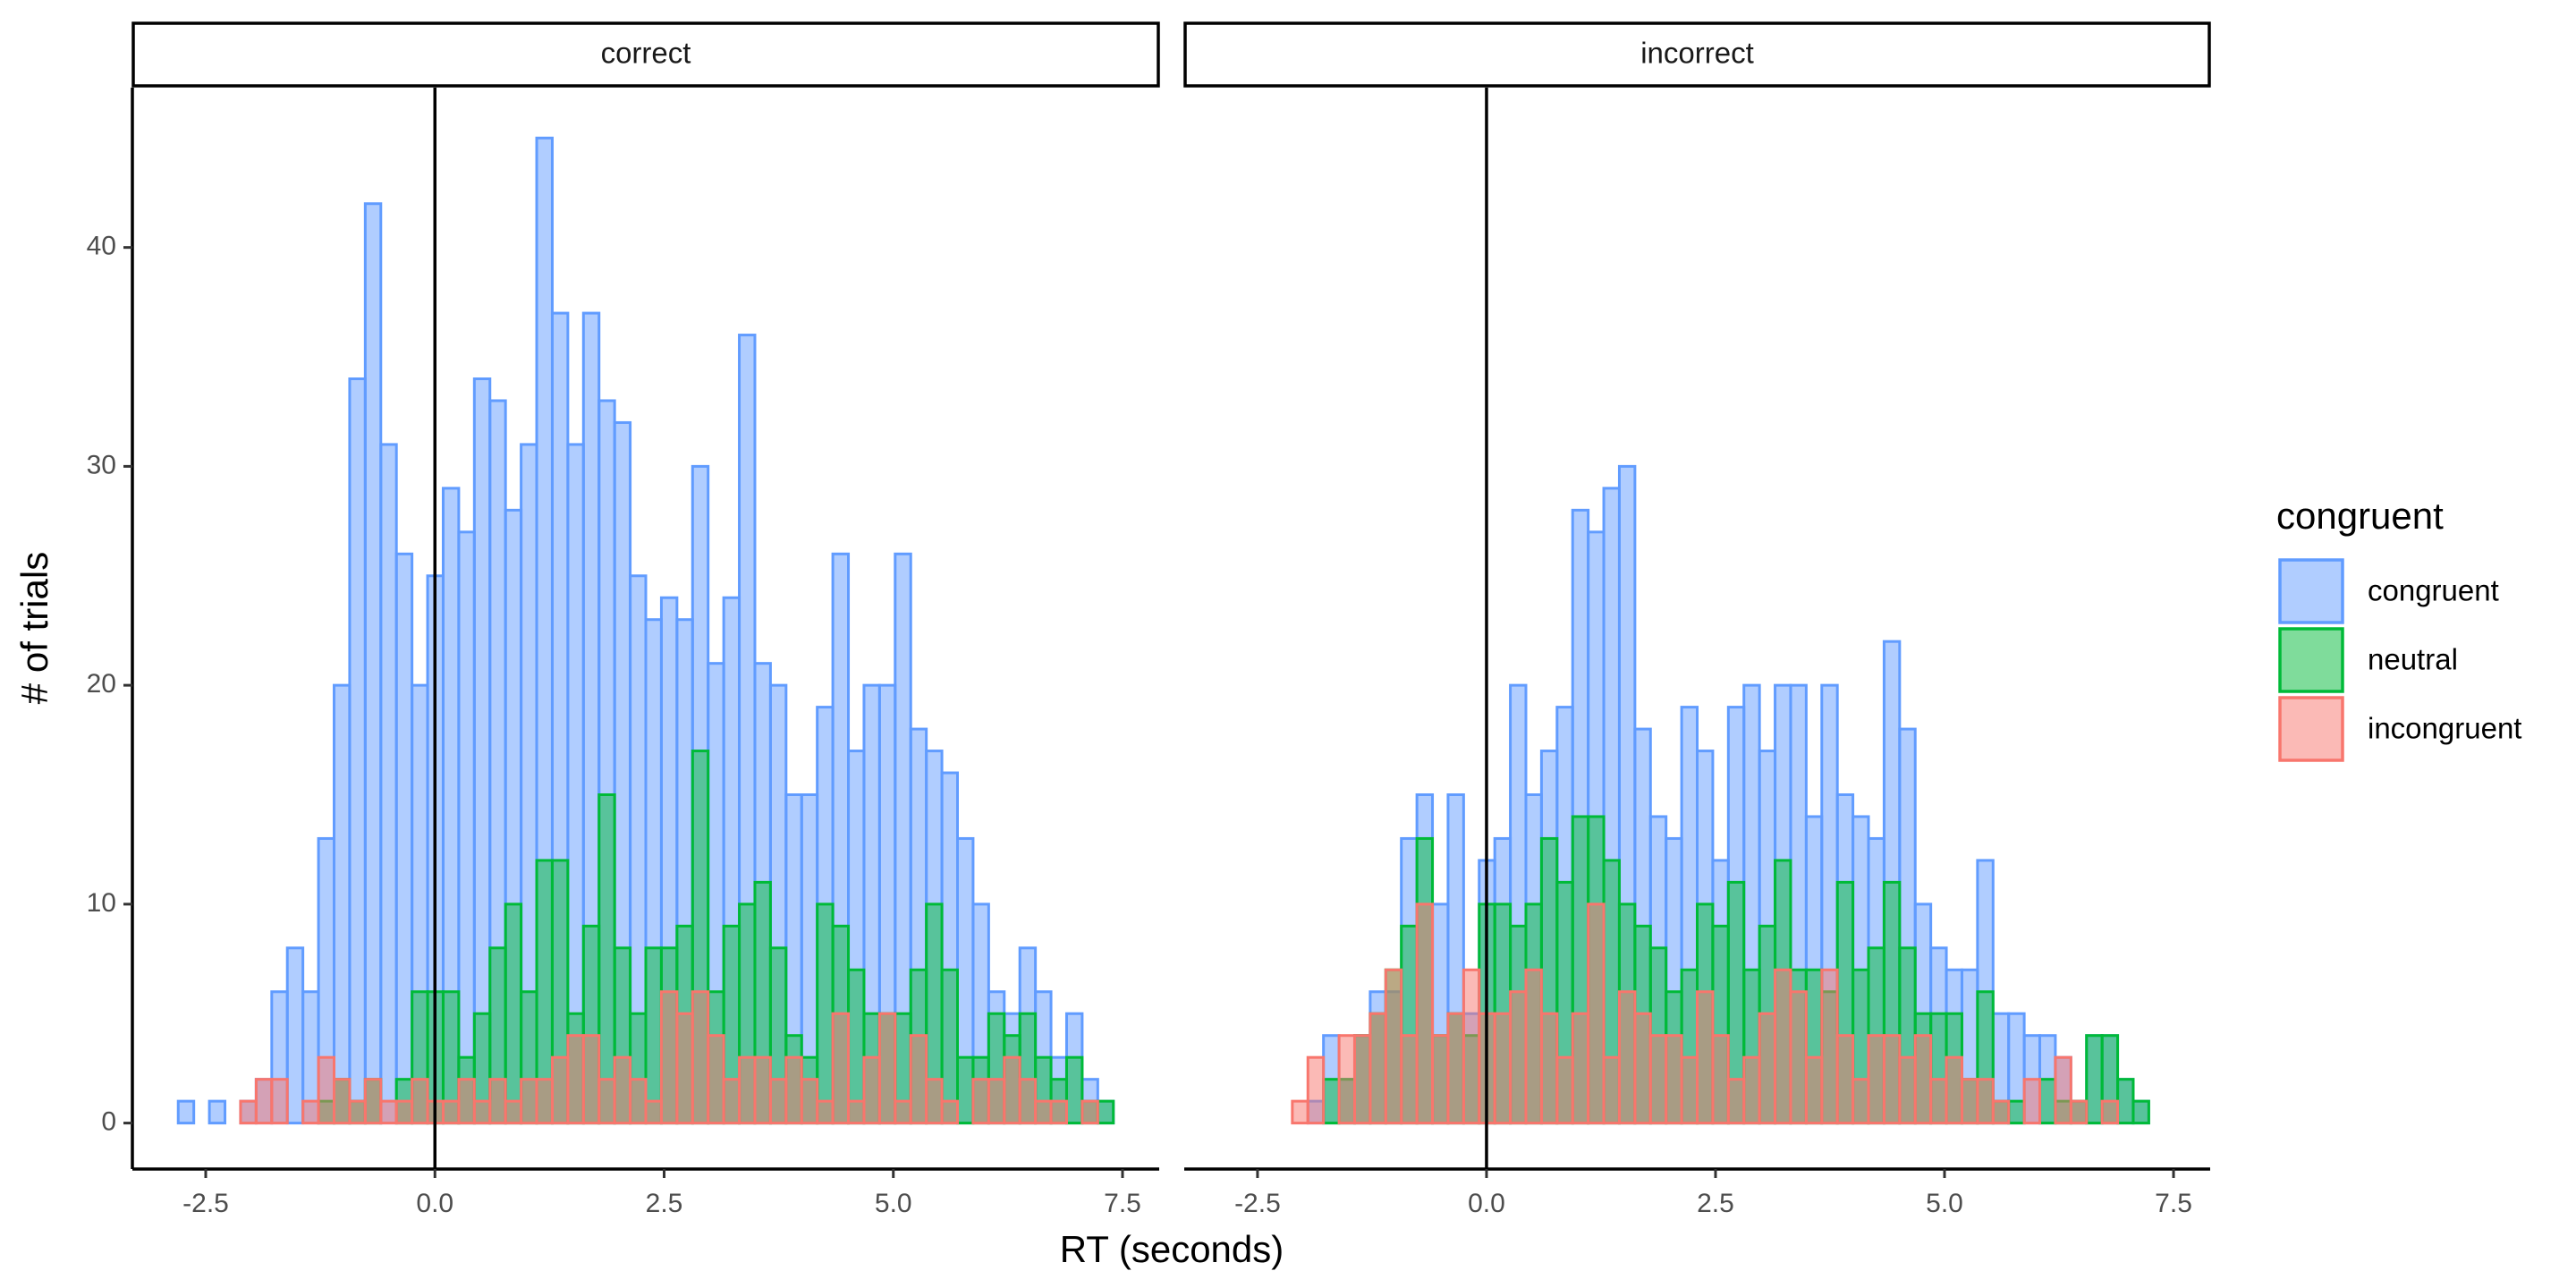 This screenshot has width=2576, height=1288. I want to click on facet-strip, so click(645, 54).